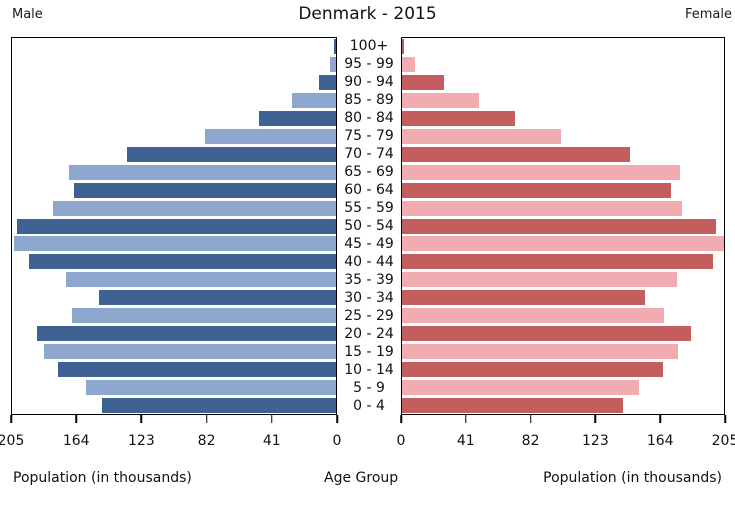 The height and width of the screenshot is (512, 735). What do you see at coordinates (369, 190) in the screenshot?
I see `age-group-label: 60 - 64` at bounding box center [369, 190].